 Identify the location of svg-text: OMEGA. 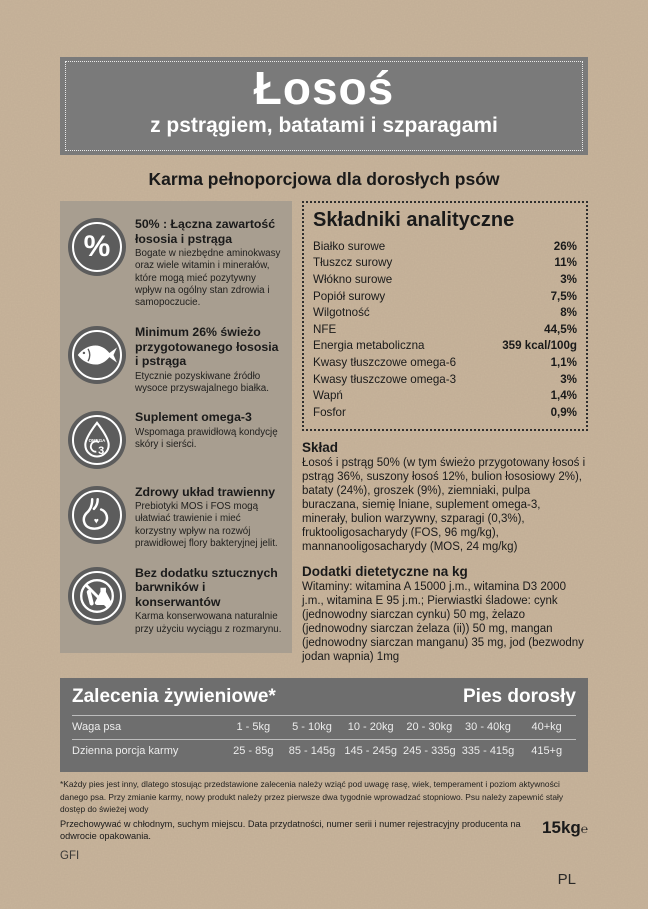
(98, 440).